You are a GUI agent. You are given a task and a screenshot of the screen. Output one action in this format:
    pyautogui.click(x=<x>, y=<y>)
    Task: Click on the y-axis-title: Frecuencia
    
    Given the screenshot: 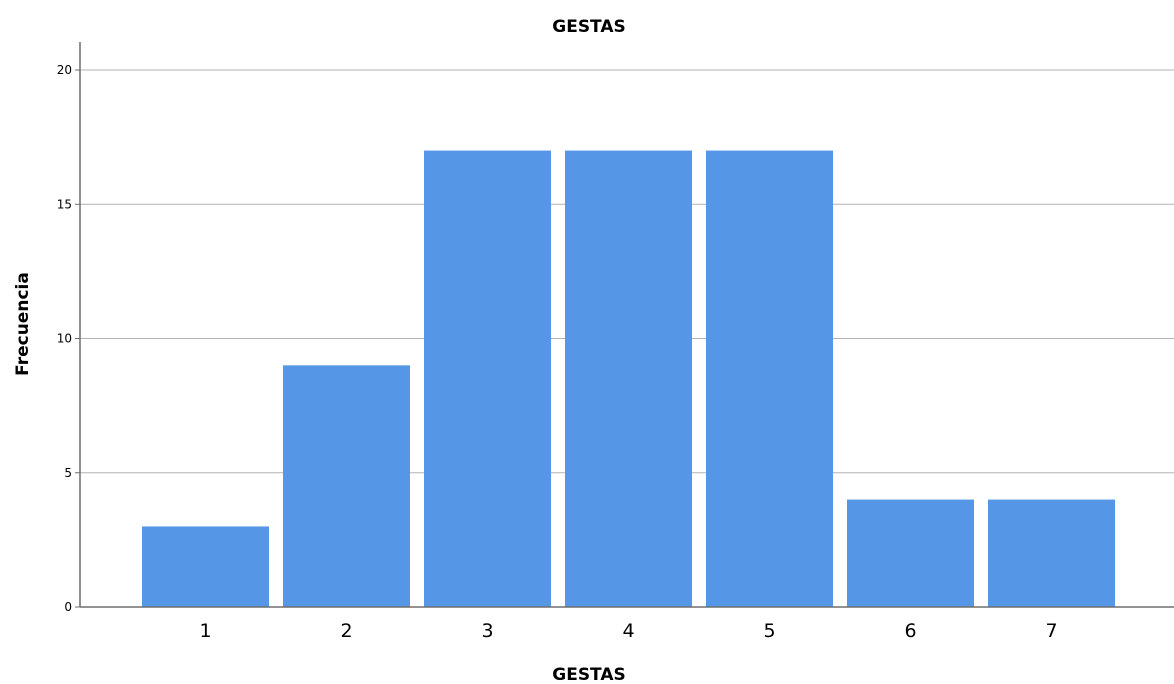 What is the action you would take?
    pyautogui.click(x=23, y=324)
    